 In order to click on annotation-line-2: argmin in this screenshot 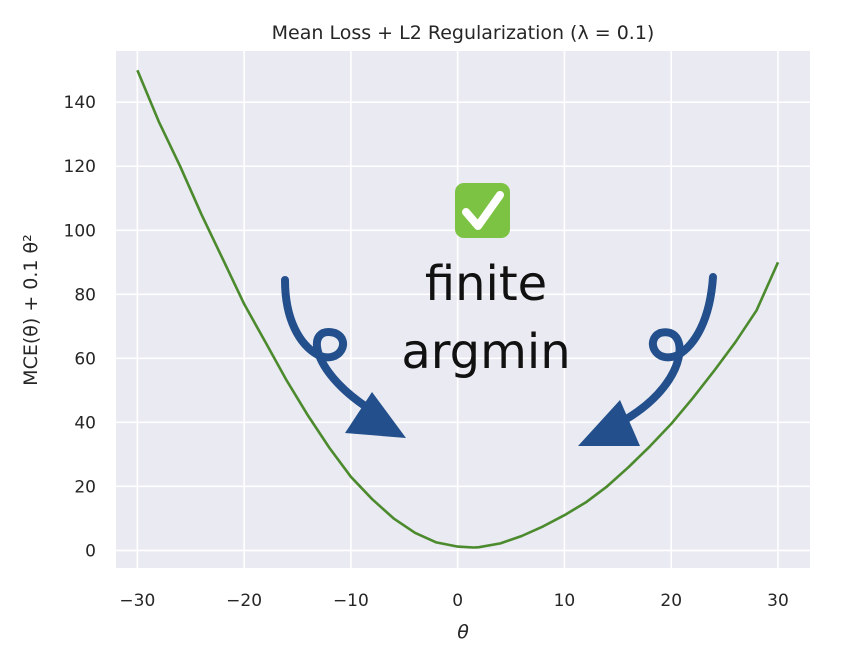, I will do `click(485, 352)`.